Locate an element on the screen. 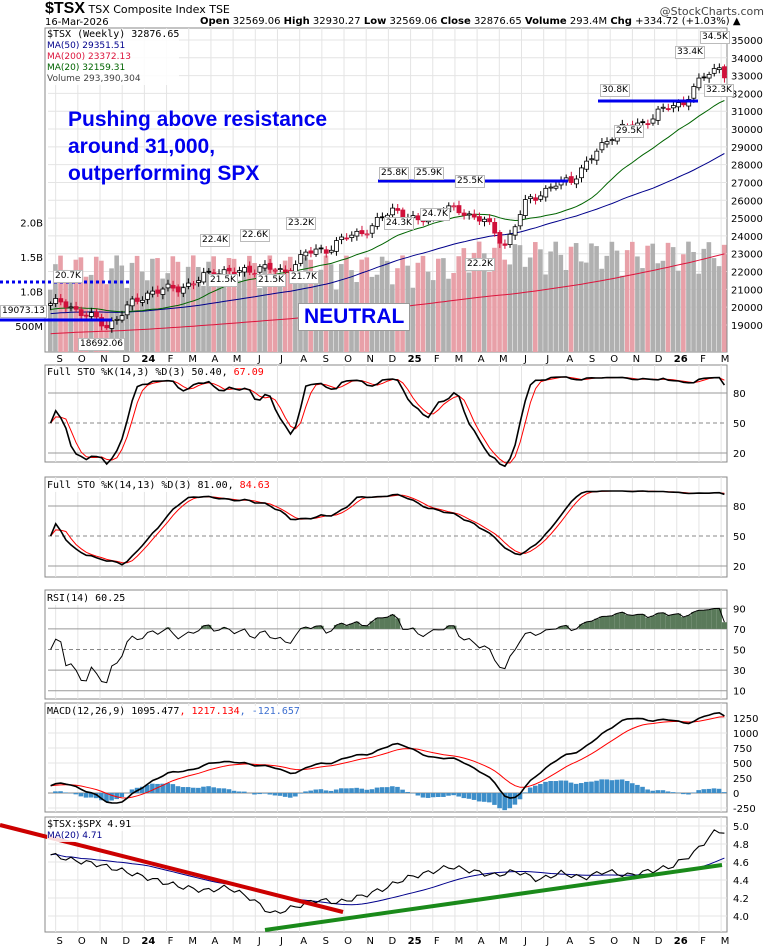 Image resolution: width=780 pixels, height=948 pixels. price-label: 24.3K is located at coordinates (399, 223).